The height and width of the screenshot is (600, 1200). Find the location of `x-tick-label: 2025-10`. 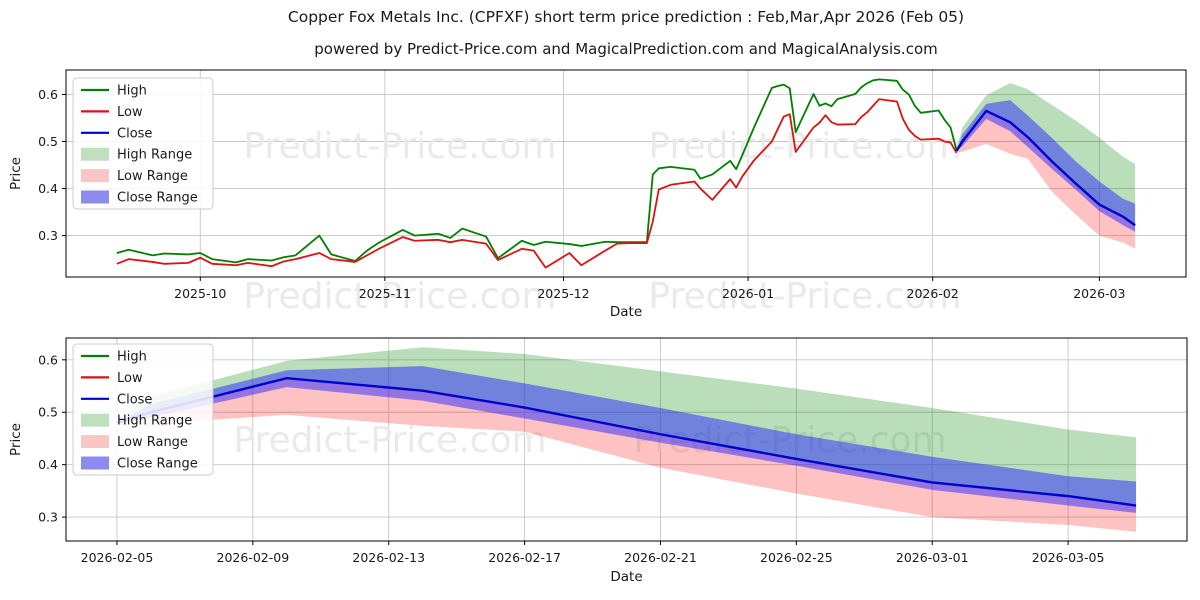

x-tick-label: 2025-10 is located at coordinates (200, 293).